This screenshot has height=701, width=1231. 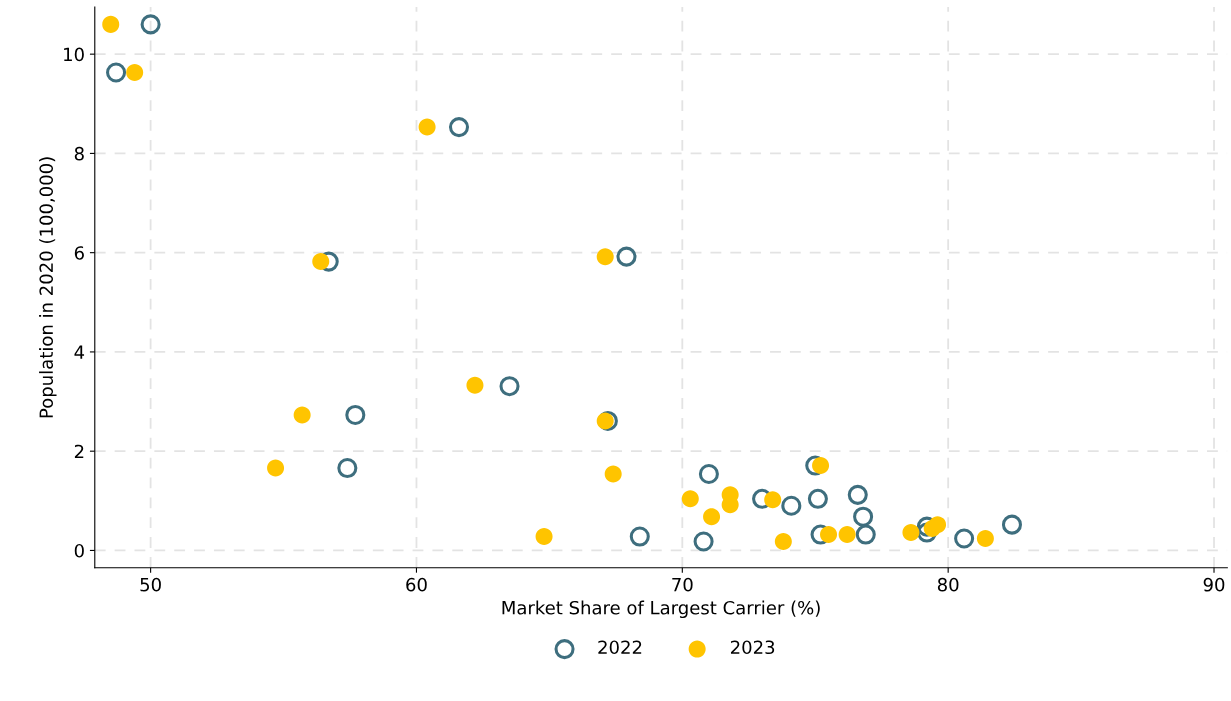 What do you see at coordinates (948, 584) in the screenshot?
I see `x-tick-label: 80` at bounding box center [948, 584].